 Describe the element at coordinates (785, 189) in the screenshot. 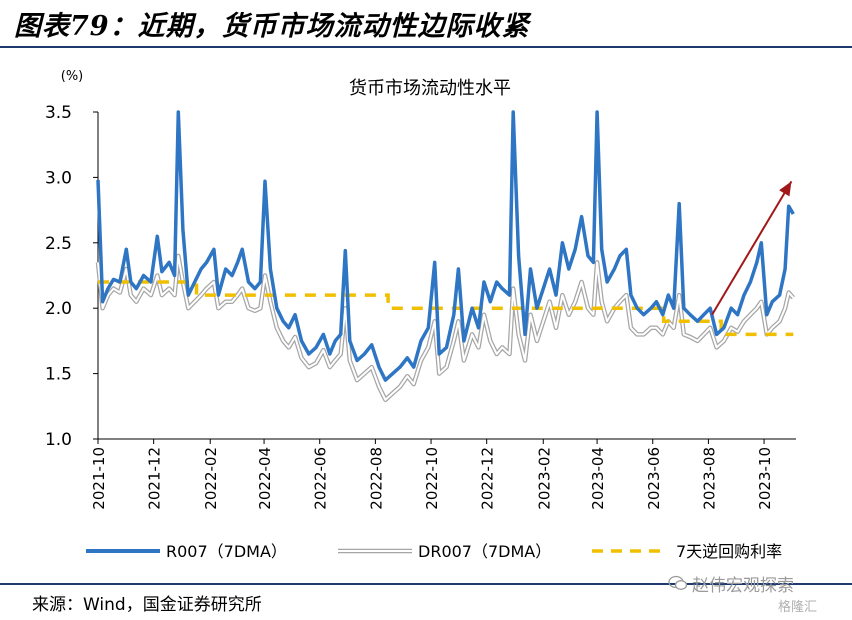

I see `trend-arrow-head` at that location.